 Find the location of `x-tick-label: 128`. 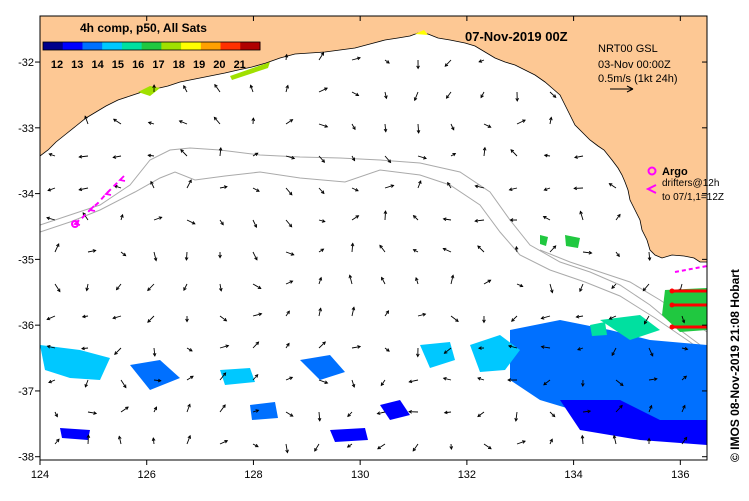

x-tick-label: 128 is located at coordinates (253, 475).